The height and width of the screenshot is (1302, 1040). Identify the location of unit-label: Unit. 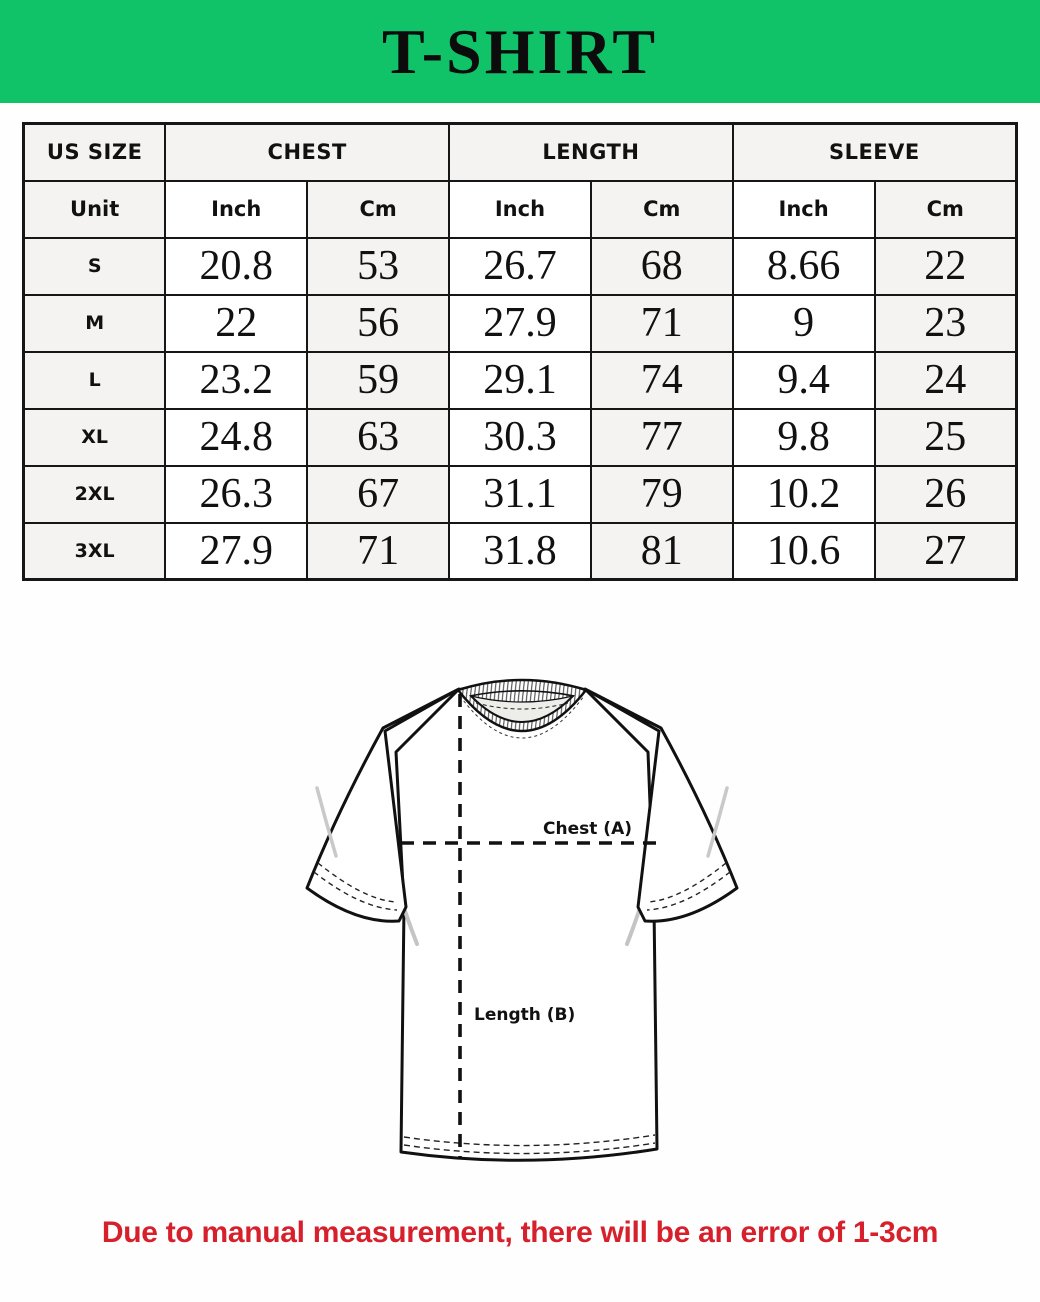
(94, 209).